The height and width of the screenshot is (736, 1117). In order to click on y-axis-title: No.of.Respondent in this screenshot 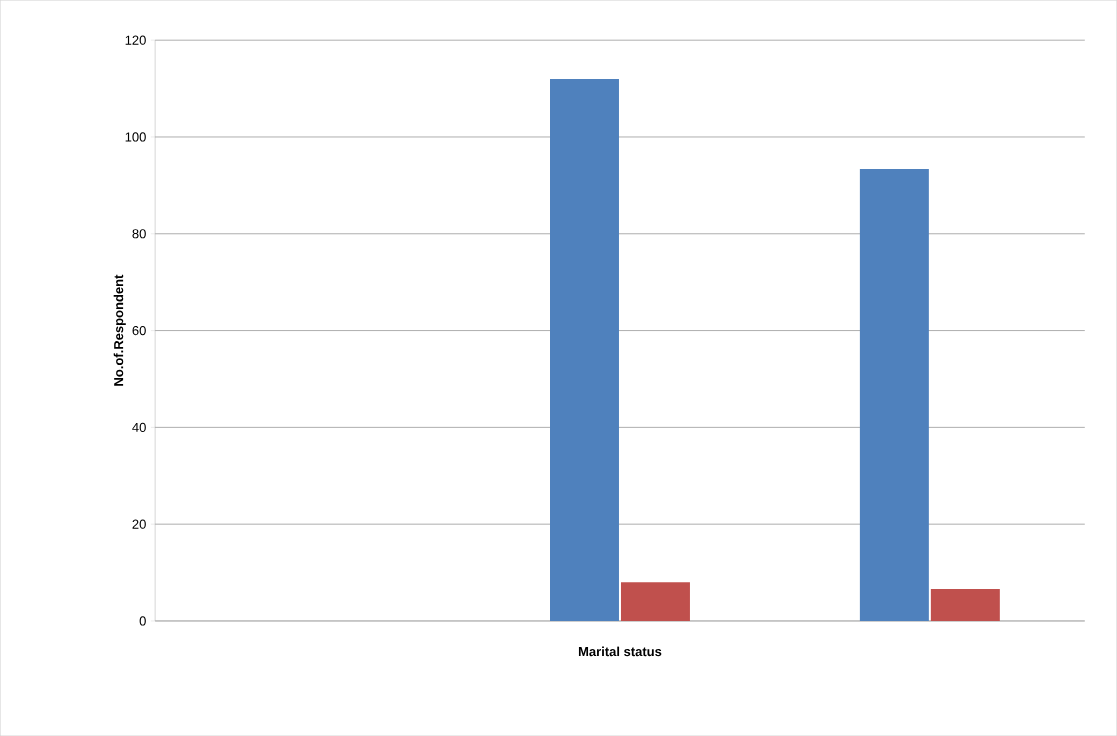, I will do `click(119, 330)`.